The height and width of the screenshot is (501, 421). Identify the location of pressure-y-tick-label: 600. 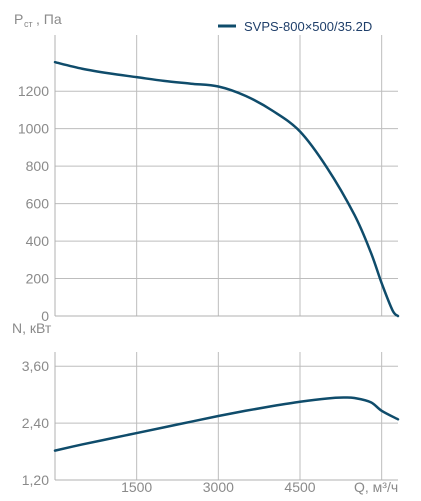
(38, 204).